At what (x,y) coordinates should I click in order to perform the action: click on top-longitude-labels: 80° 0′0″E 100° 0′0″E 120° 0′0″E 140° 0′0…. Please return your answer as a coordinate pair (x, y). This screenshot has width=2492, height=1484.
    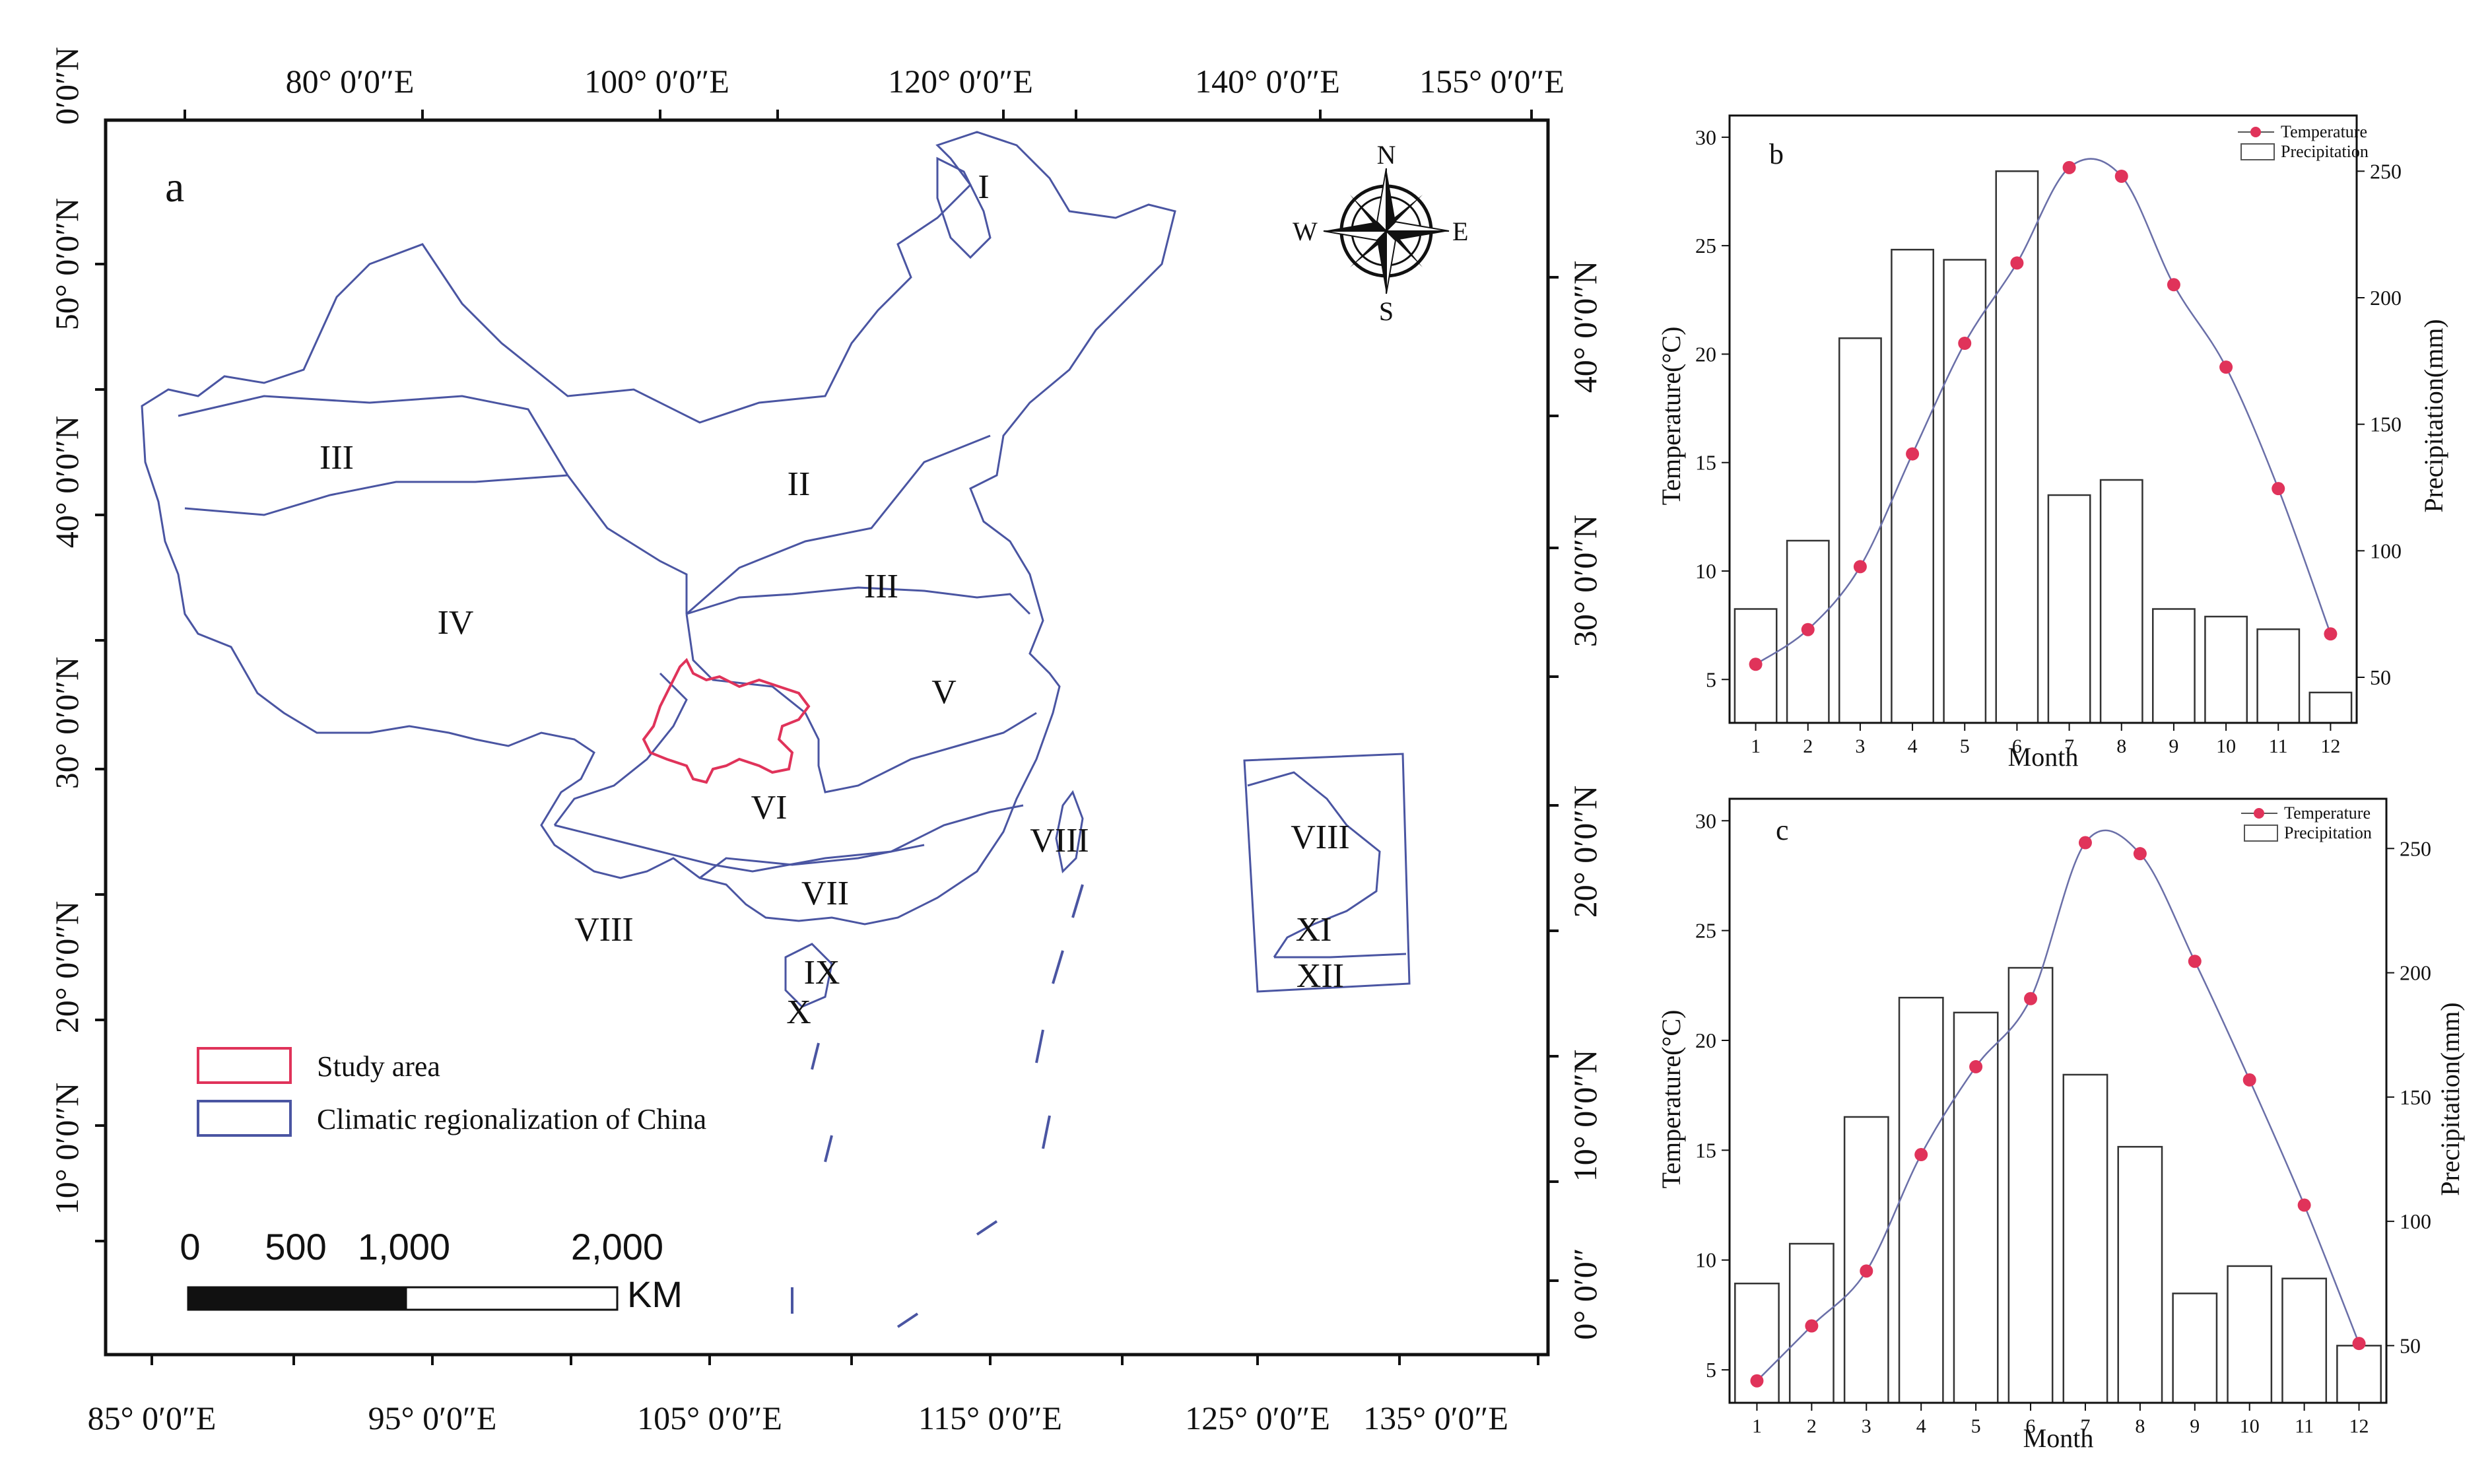
    Looking at the image, I should click on (925, 81).